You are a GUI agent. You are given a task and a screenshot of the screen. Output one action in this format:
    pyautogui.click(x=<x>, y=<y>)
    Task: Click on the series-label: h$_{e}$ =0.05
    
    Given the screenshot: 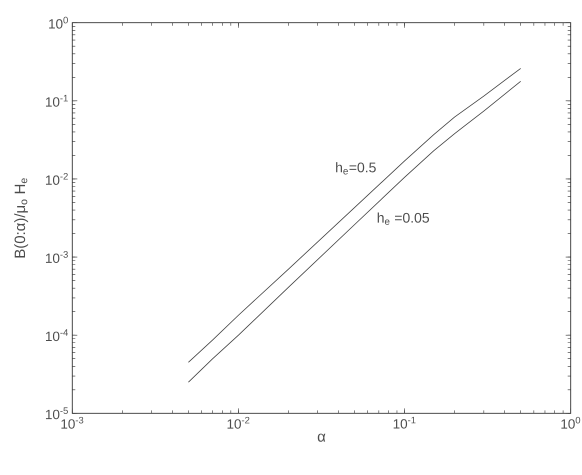 What is the action you would take?
    pyautogui.click(x=404, y=218)
    